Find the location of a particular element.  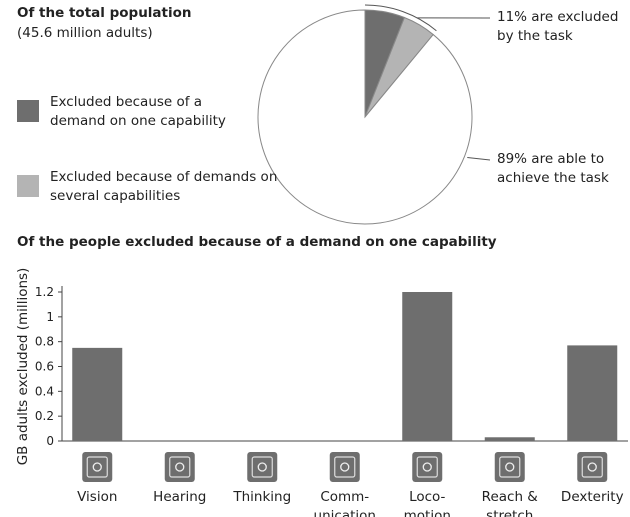

y-tick-label: 0.2 is located at coordinates (44, 416).